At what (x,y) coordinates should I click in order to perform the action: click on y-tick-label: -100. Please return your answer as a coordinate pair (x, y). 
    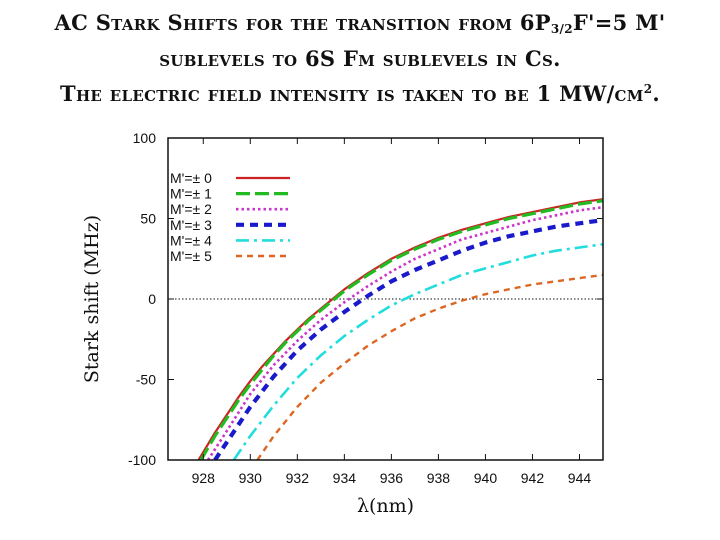
    Looking at the image, I should click on (142, 460).